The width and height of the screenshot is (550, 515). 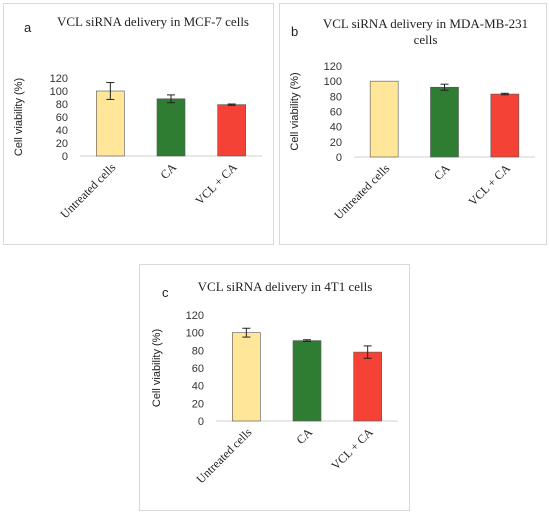 I want to click on chart-title: VCL siRNA delivery in 4T1 cells, so click(x=285, y=286).